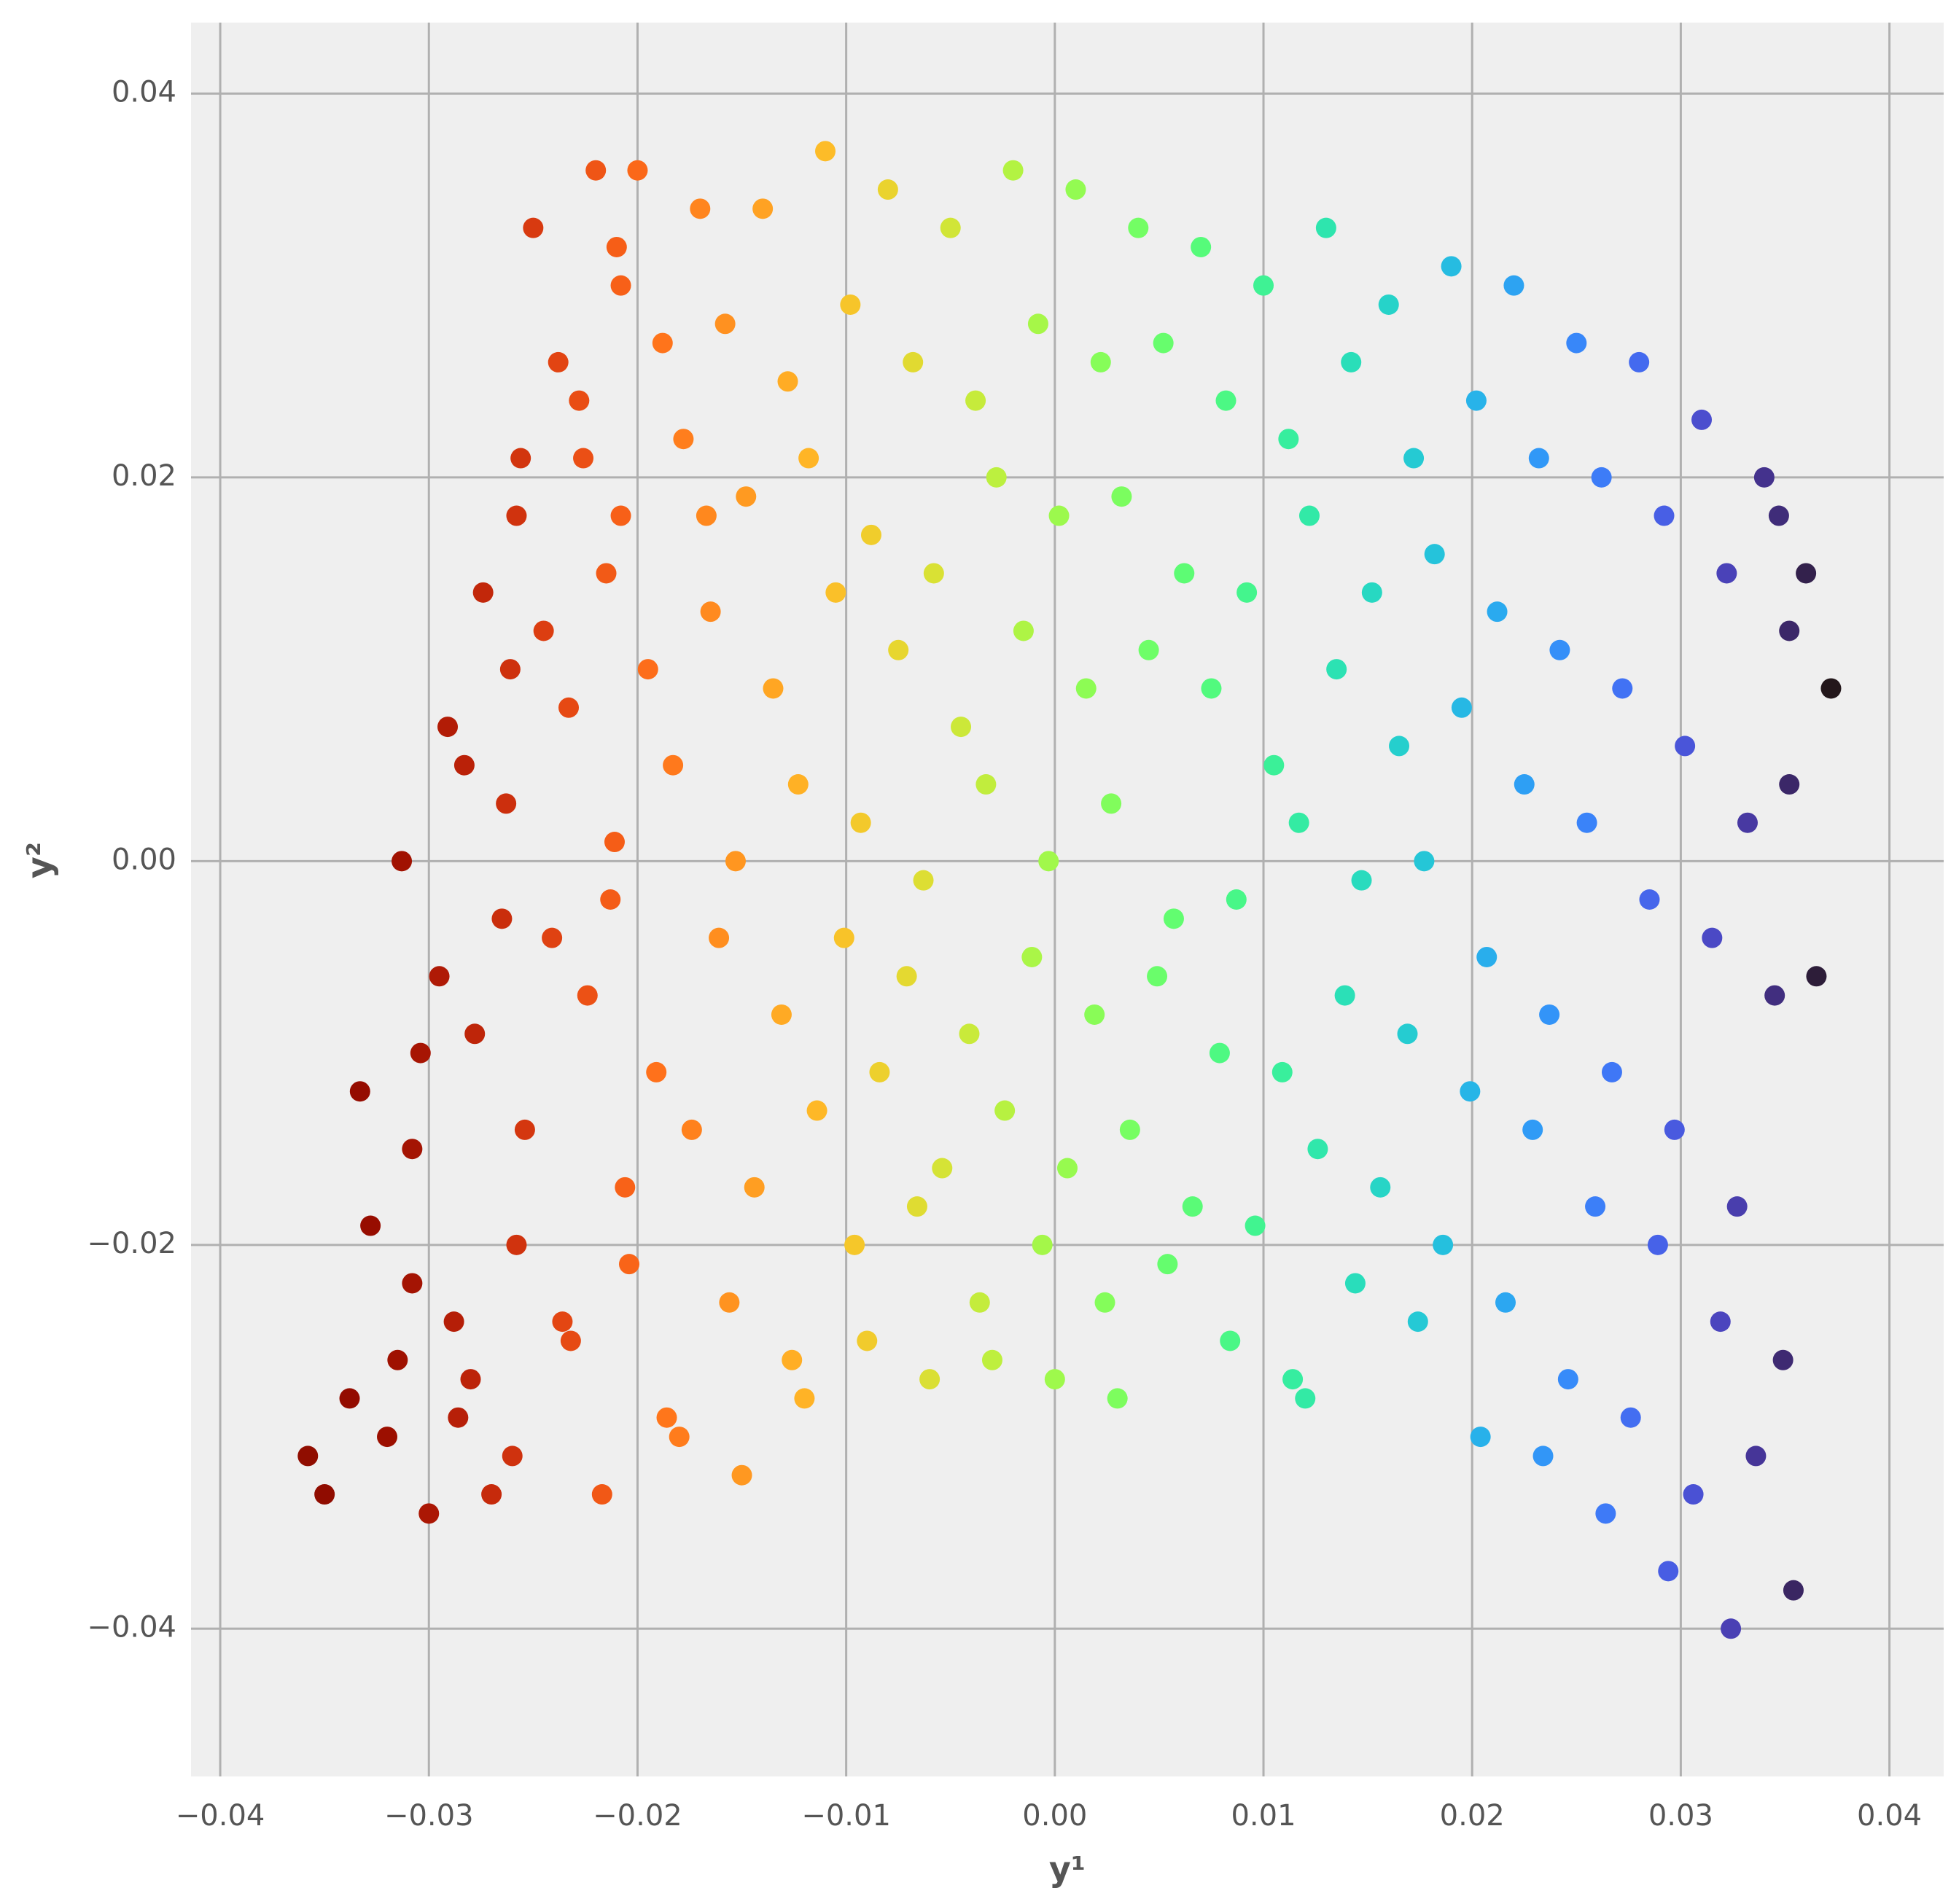  I want to click on y-tick-label: 0.02, so click(144, 476).